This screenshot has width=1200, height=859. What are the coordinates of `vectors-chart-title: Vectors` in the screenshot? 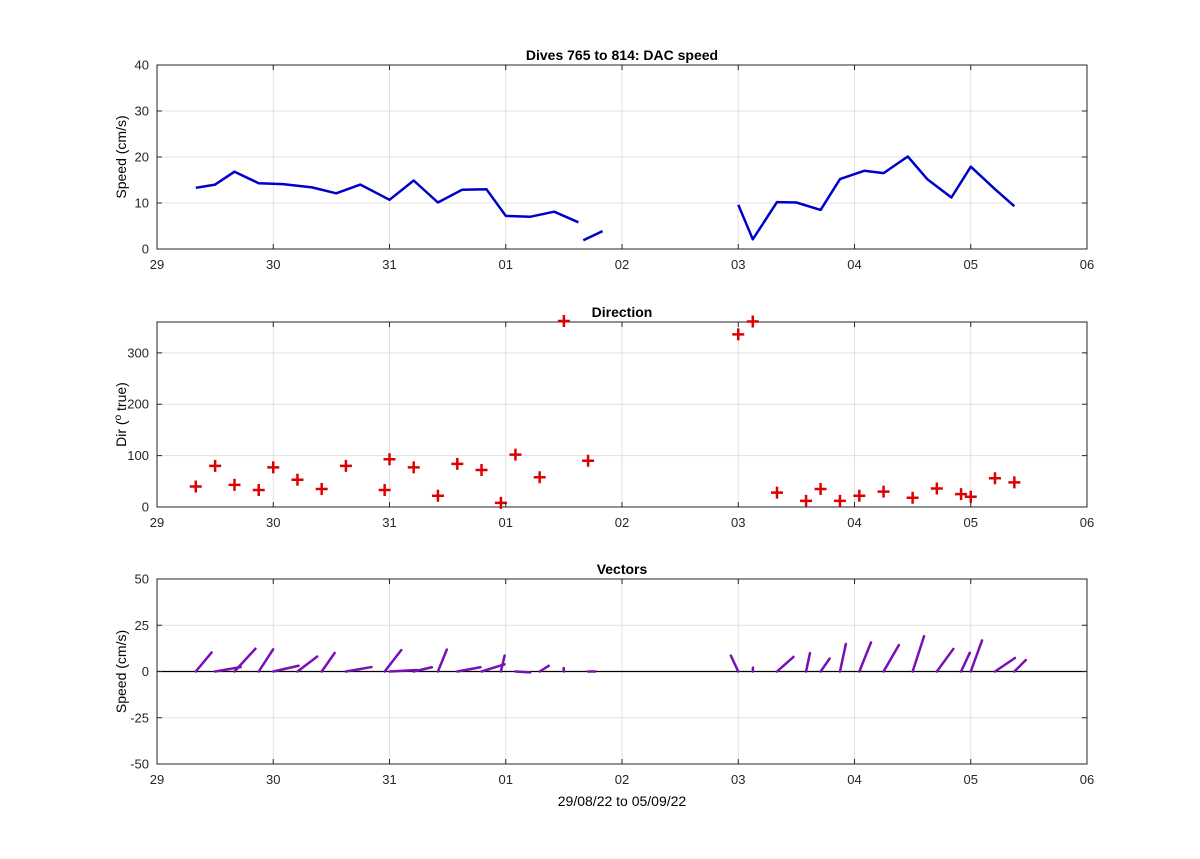 It's located at (622, 569).